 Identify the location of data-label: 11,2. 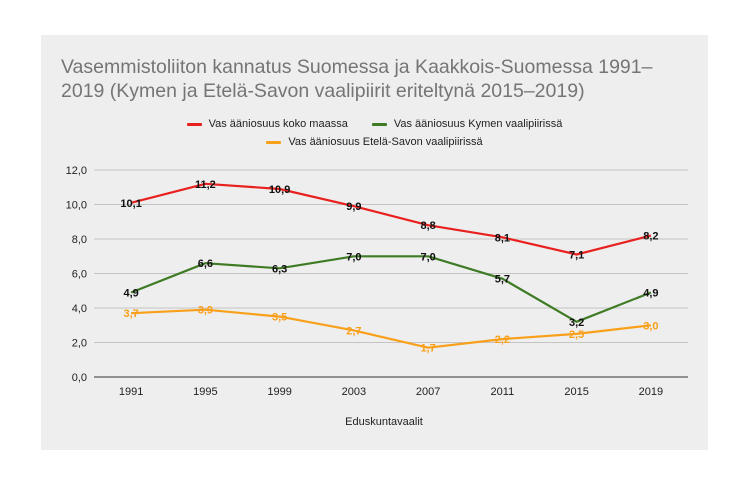
(205, 185).